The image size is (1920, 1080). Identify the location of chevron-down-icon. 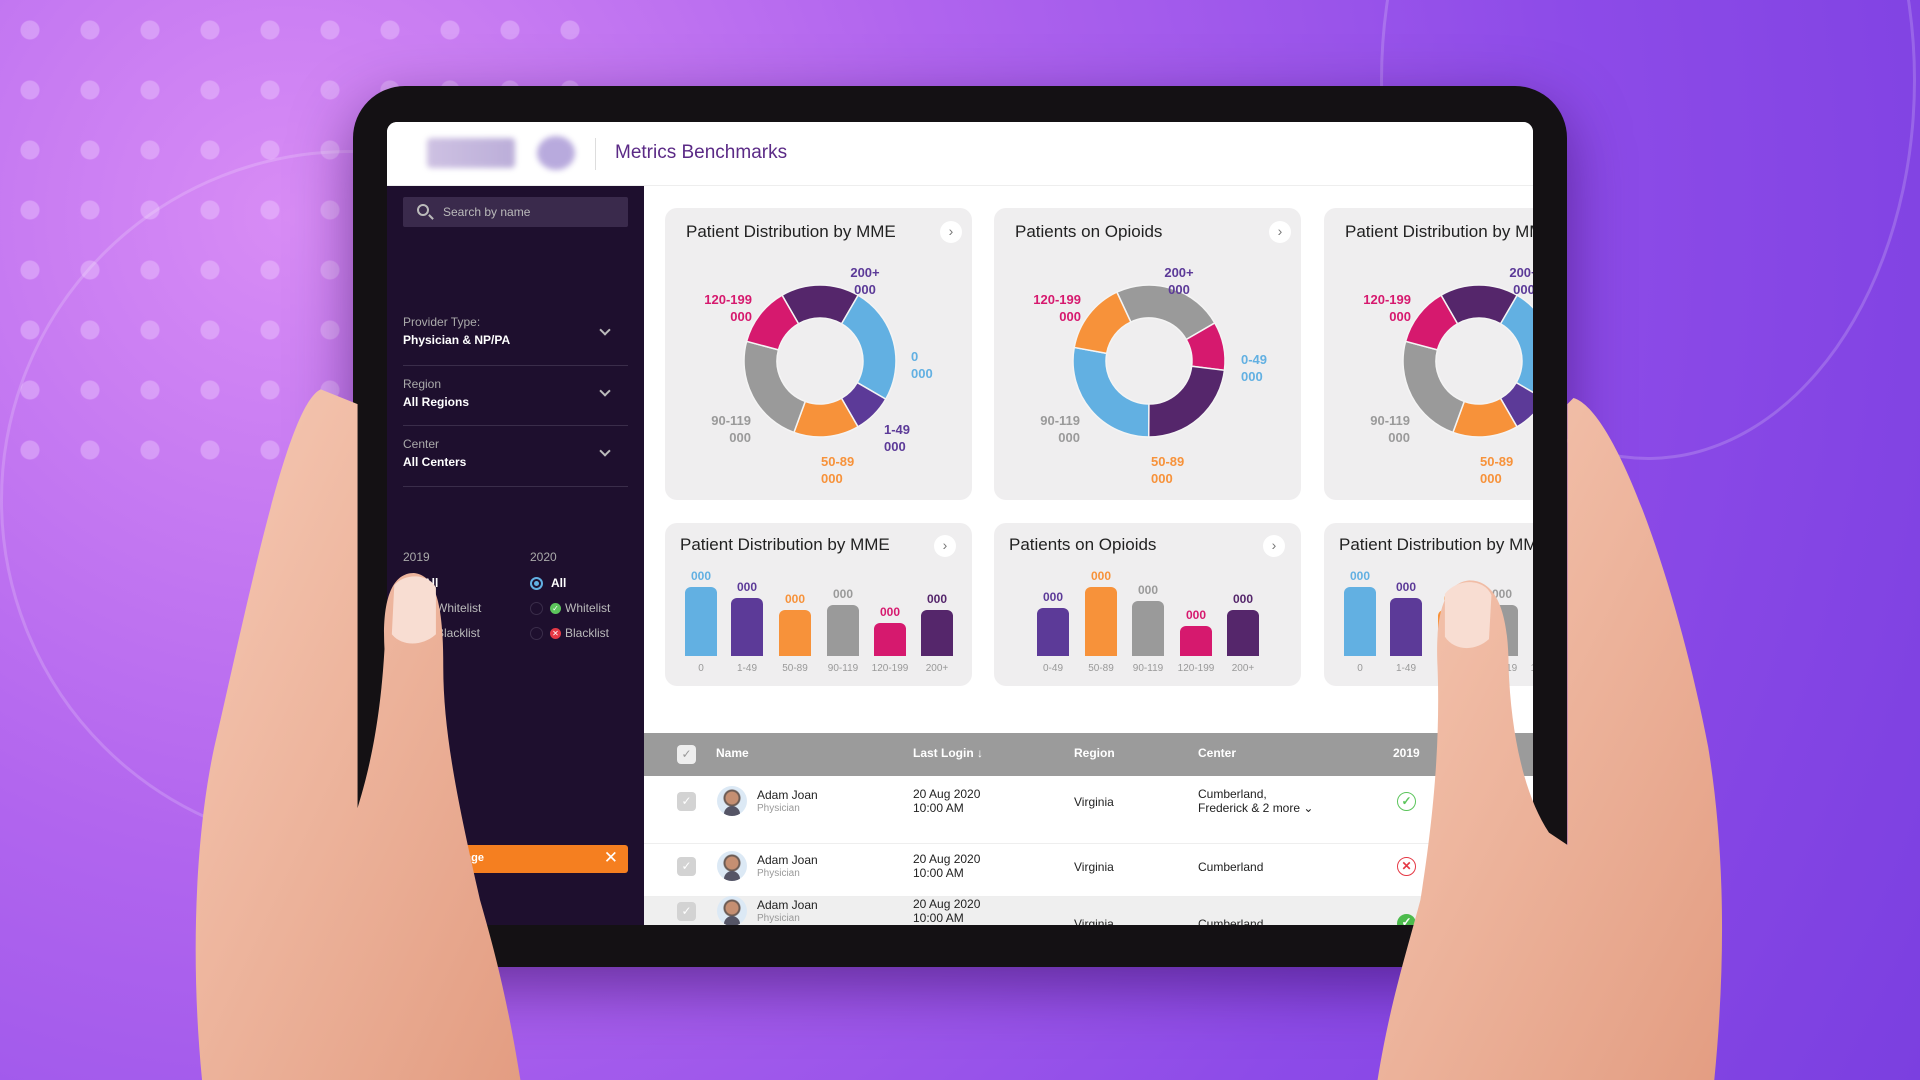
(605, 330).